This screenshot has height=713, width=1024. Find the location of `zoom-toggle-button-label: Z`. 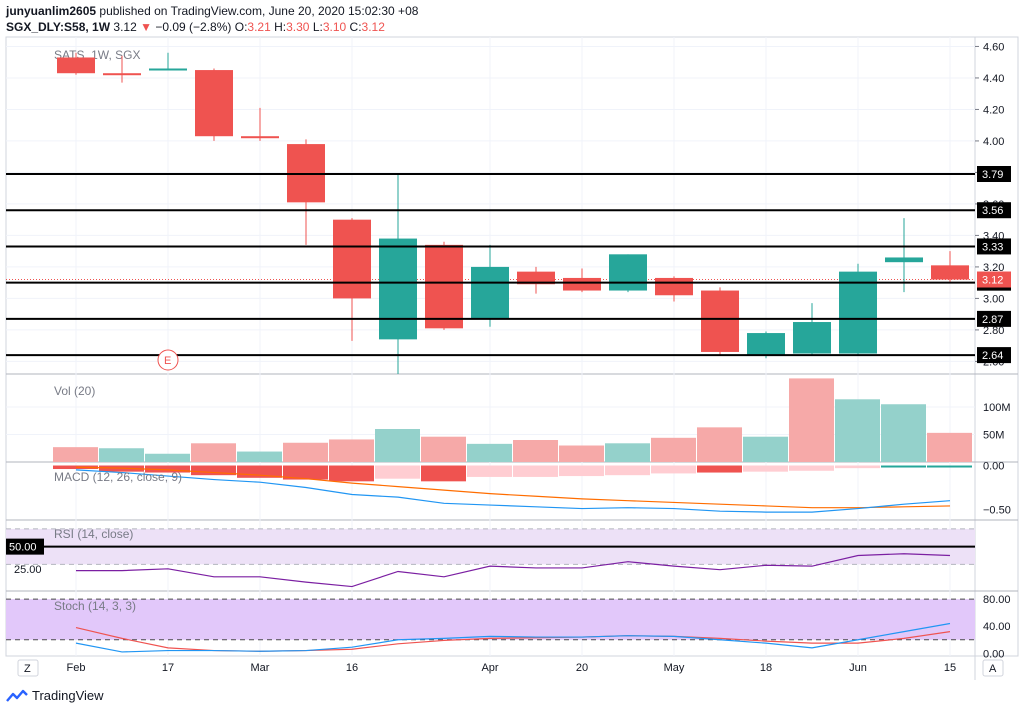

zoom-toggle-button-label: Z is located at coordinates (27, 669).